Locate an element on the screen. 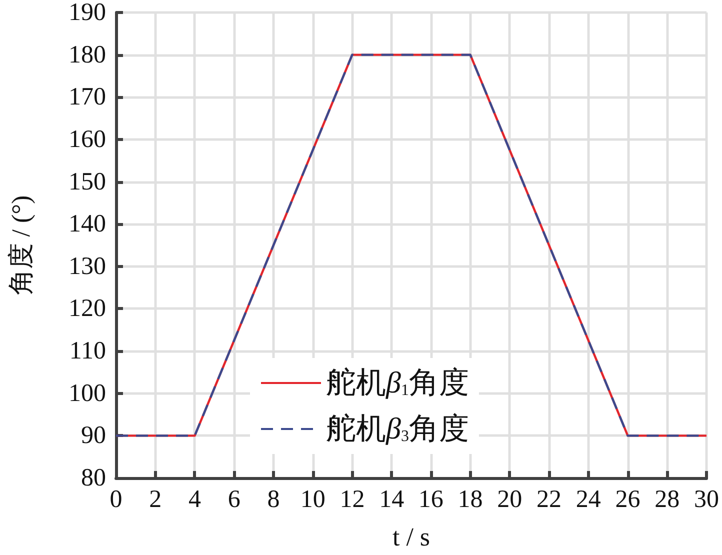 This screenshot has height=555, width=722. x-tick-label: 22 is located at coordinates (549, 499).